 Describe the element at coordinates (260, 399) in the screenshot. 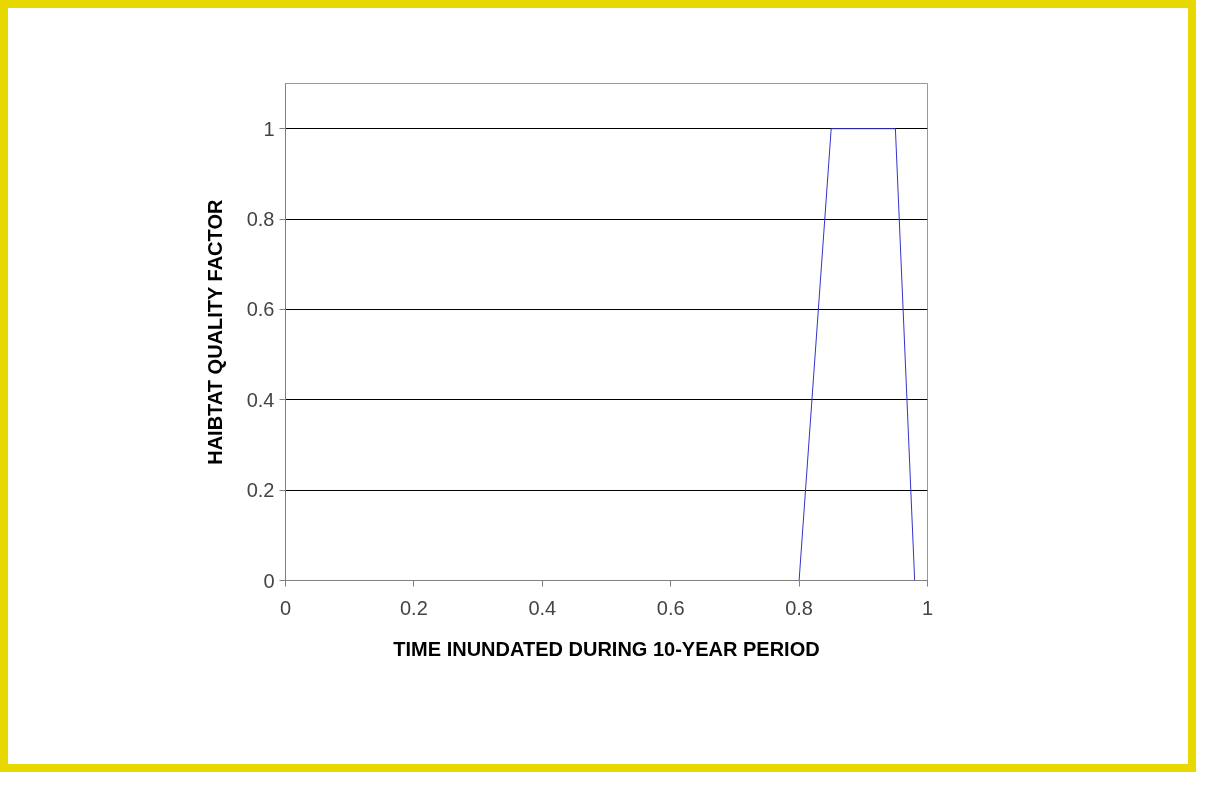

I see `y-tick-label: 0.4` at that location.